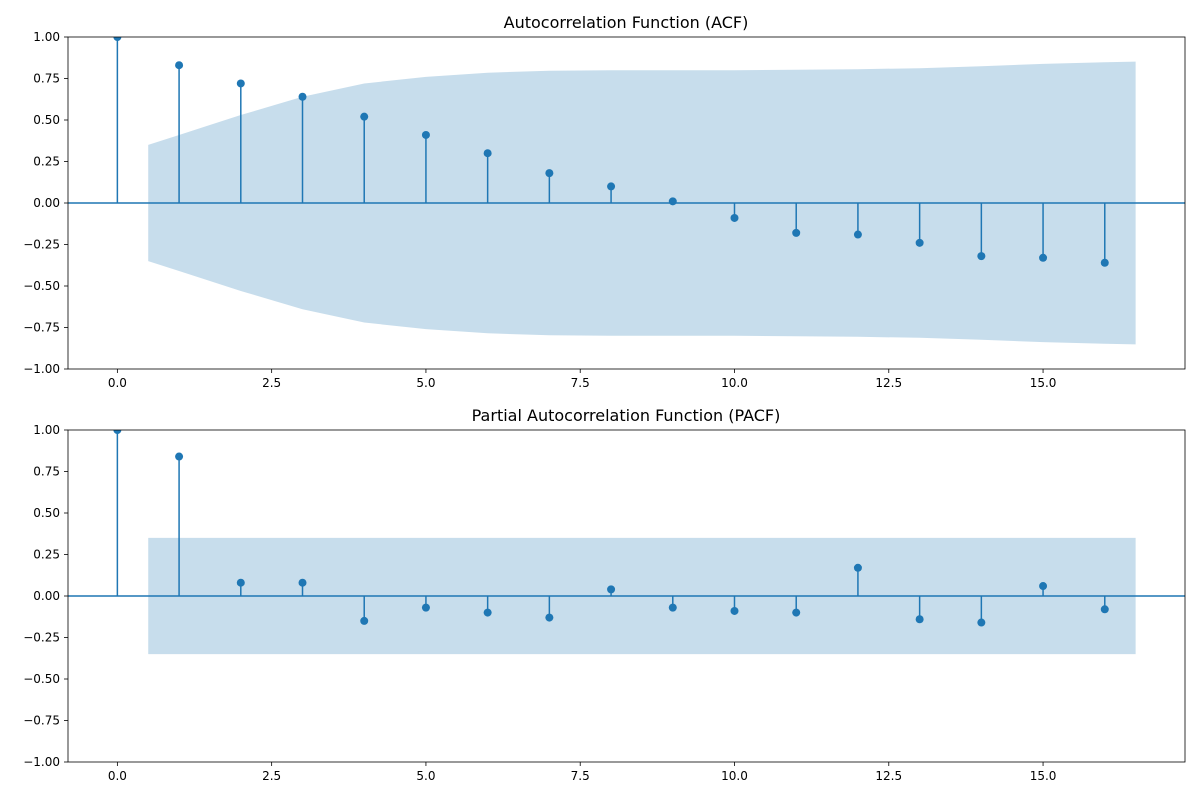  I want to click on acf-y-tick-label: −0.75, so click(41, 328).